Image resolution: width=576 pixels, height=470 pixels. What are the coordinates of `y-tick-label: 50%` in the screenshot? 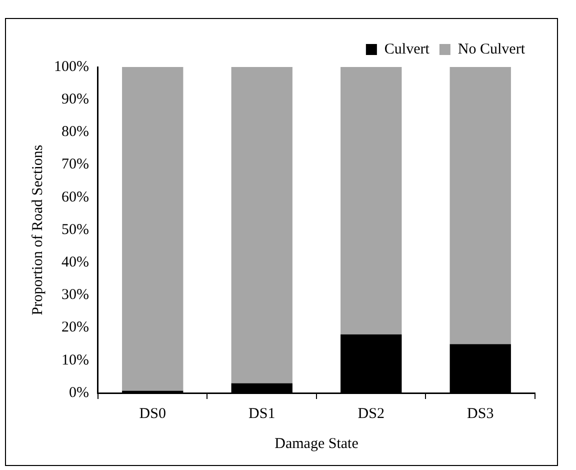 It's located at (75, 230).